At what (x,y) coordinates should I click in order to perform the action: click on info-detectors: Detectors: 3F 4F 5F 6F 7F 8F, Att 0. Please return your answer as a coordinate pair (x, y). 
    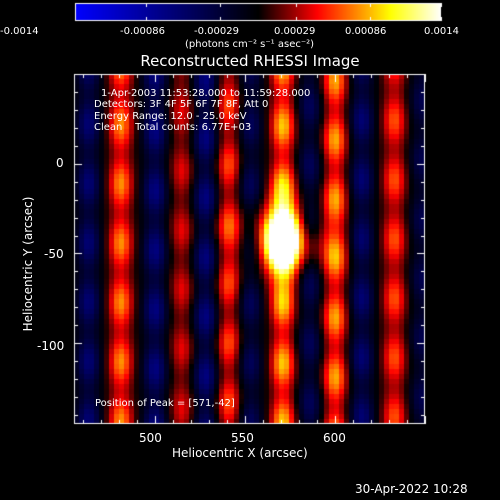
    Looking at the image, I should click on (181, 104).